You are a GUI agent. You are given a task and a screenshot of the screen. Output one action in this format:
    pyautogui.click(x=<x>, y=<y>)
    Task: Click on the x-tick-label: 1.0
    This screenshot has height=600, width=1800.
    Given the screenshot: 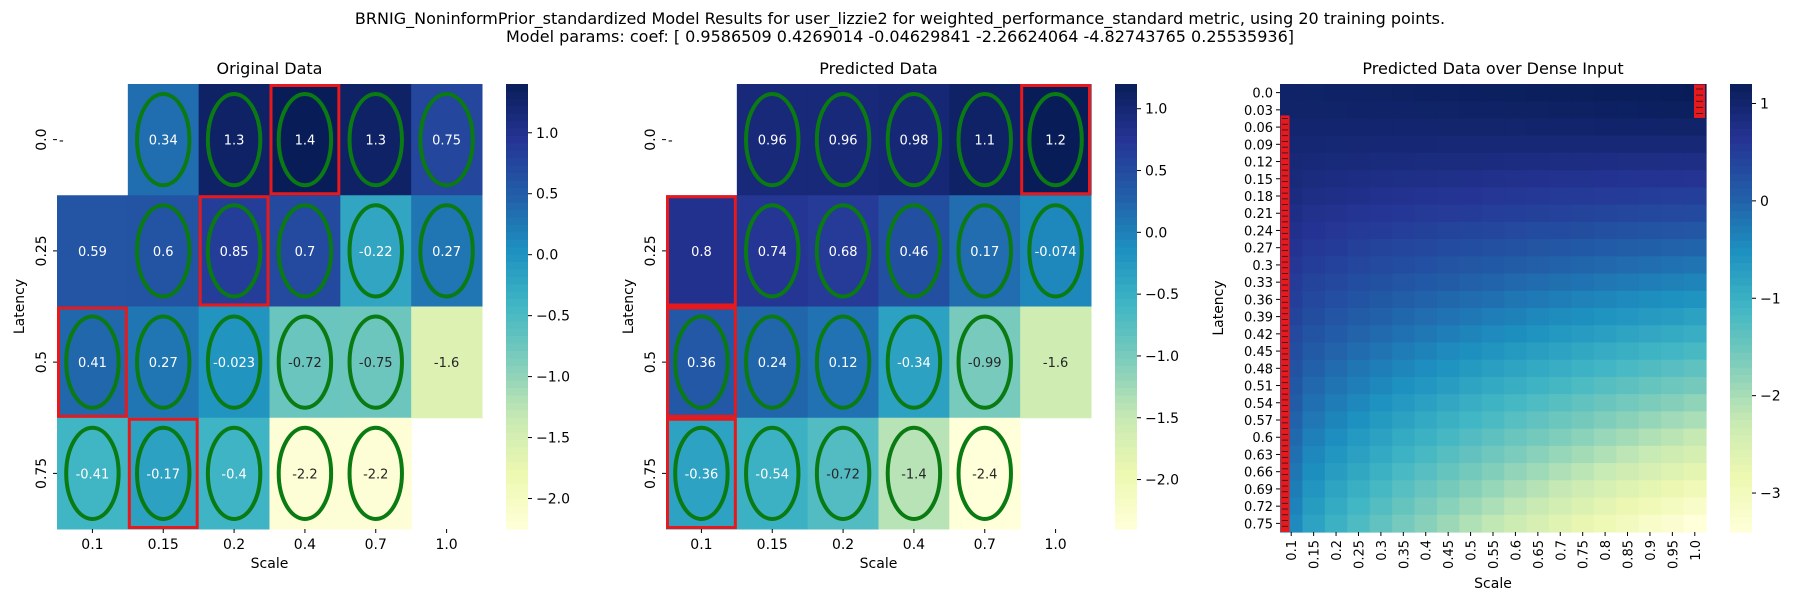 What is the action you would take?
    pyautogui.click(x=1055, y=545)
    